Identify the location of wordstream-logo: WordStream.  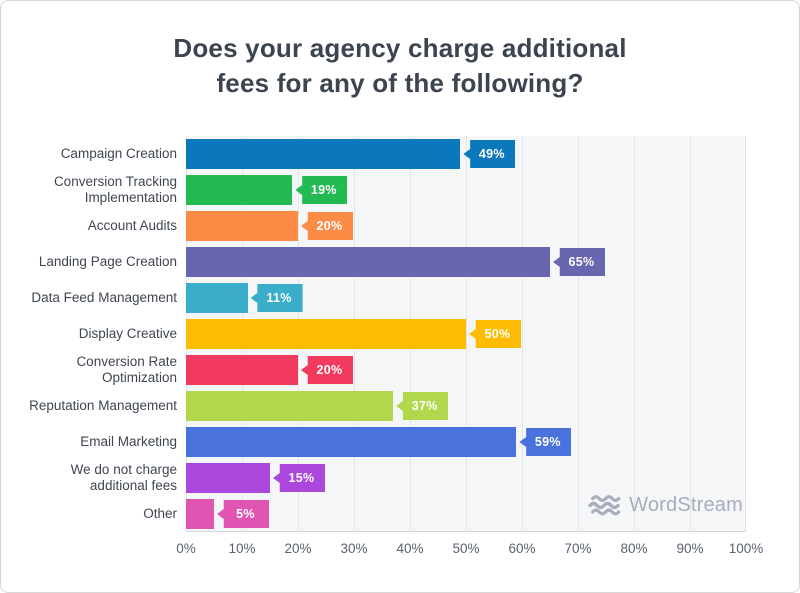
(665, 505).